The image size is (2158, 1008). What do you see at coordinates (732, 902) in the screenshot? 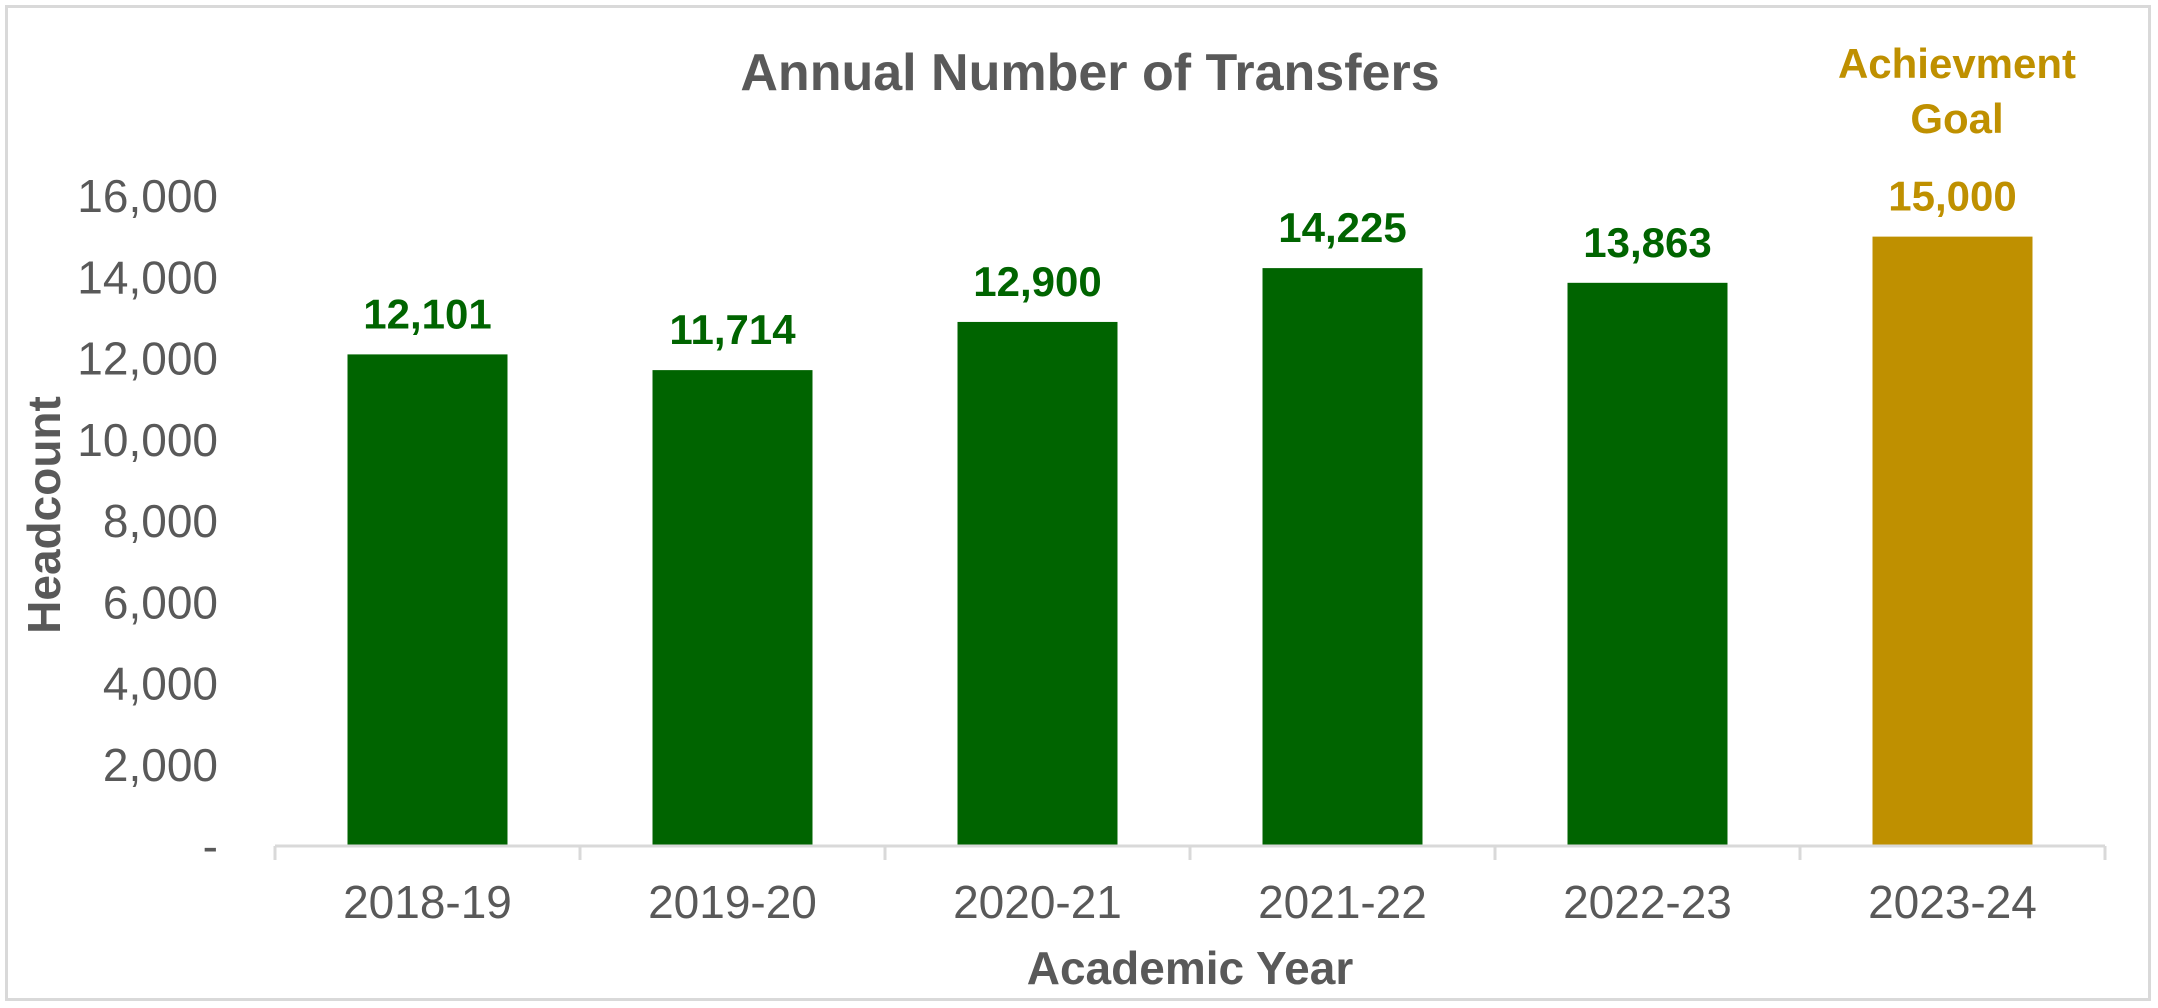
I see `x-tick-label: 2019-20` at bounding box center [732, 902].